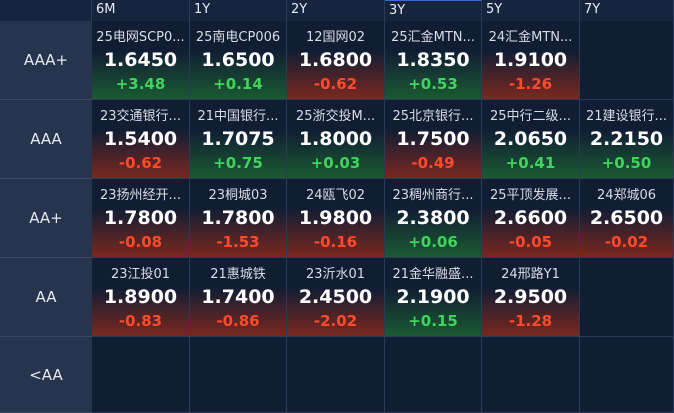  I want to click on column-header: 2Y, so click(336, 10).